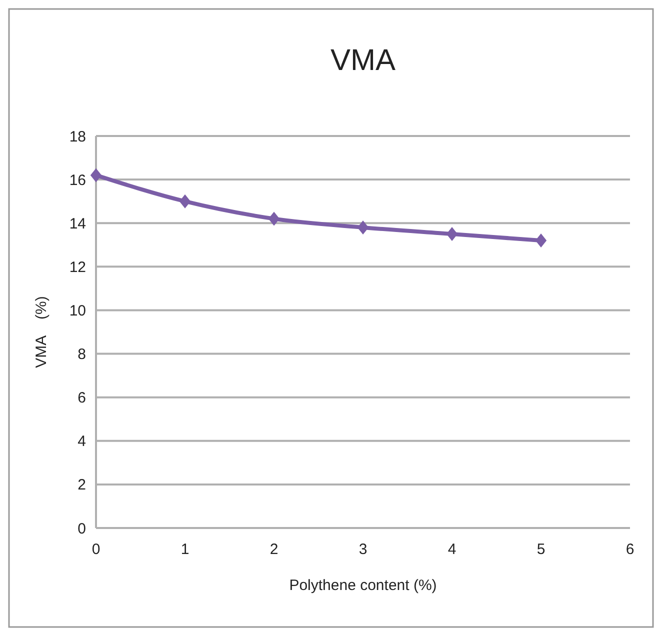  I want to click on x-axis-title: Polythene content (%), so click(363, 585).